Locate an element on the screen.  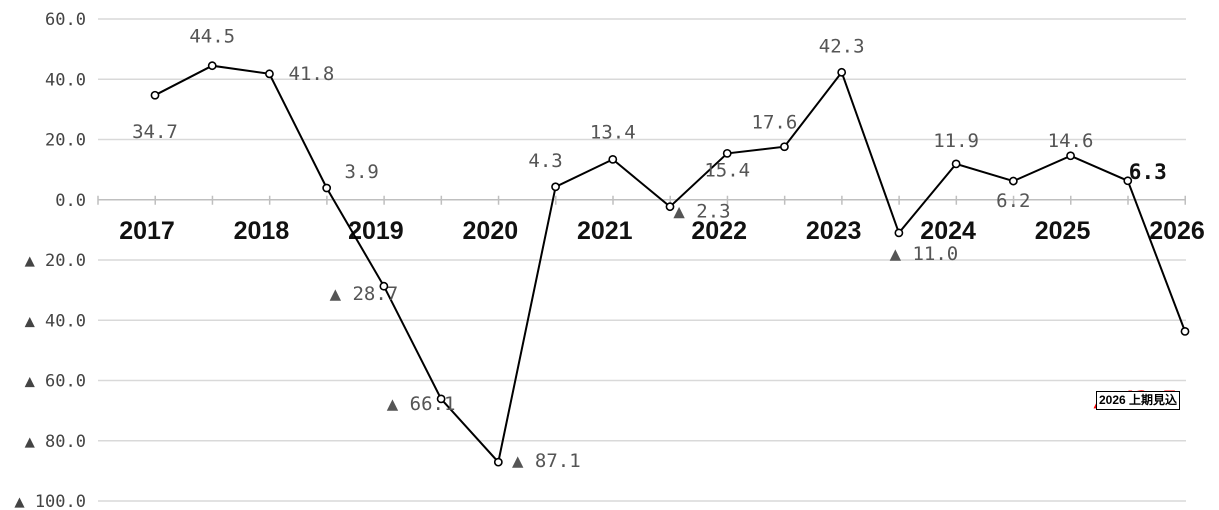
x-tick-label: 2022 is located at coordinates (719, 231).